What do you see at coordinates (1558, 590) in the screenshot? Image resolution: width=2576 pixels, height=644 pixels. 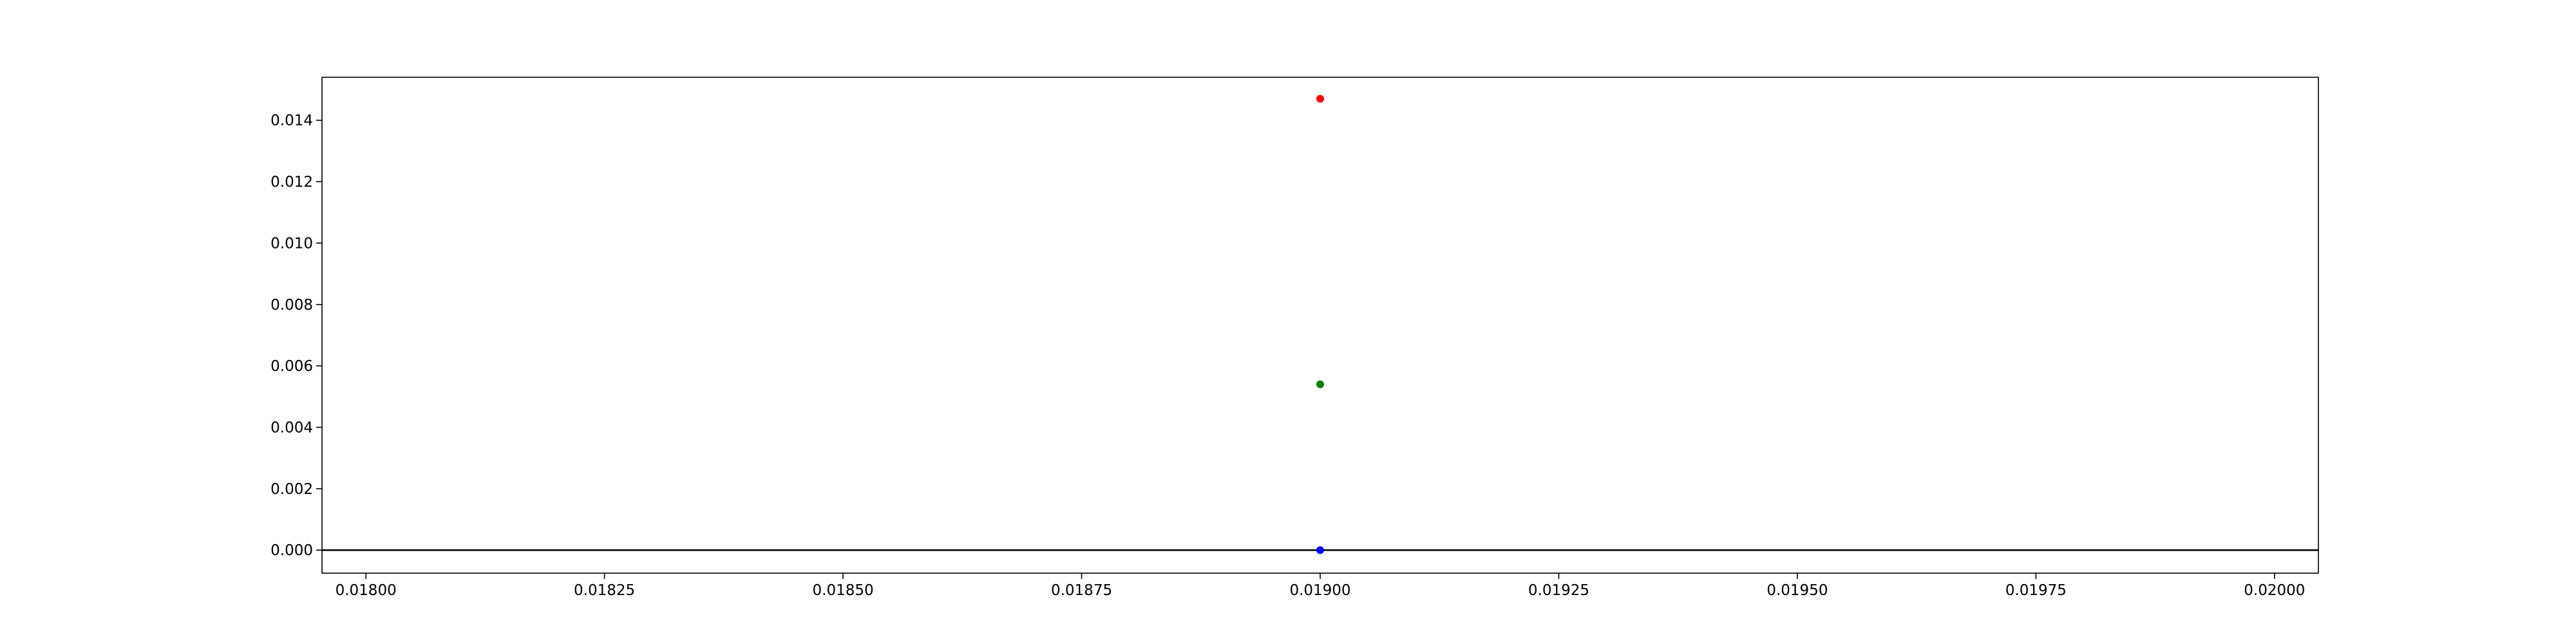 I see `x-tick-label: 0.01925` at bounding box center [1558, 590].